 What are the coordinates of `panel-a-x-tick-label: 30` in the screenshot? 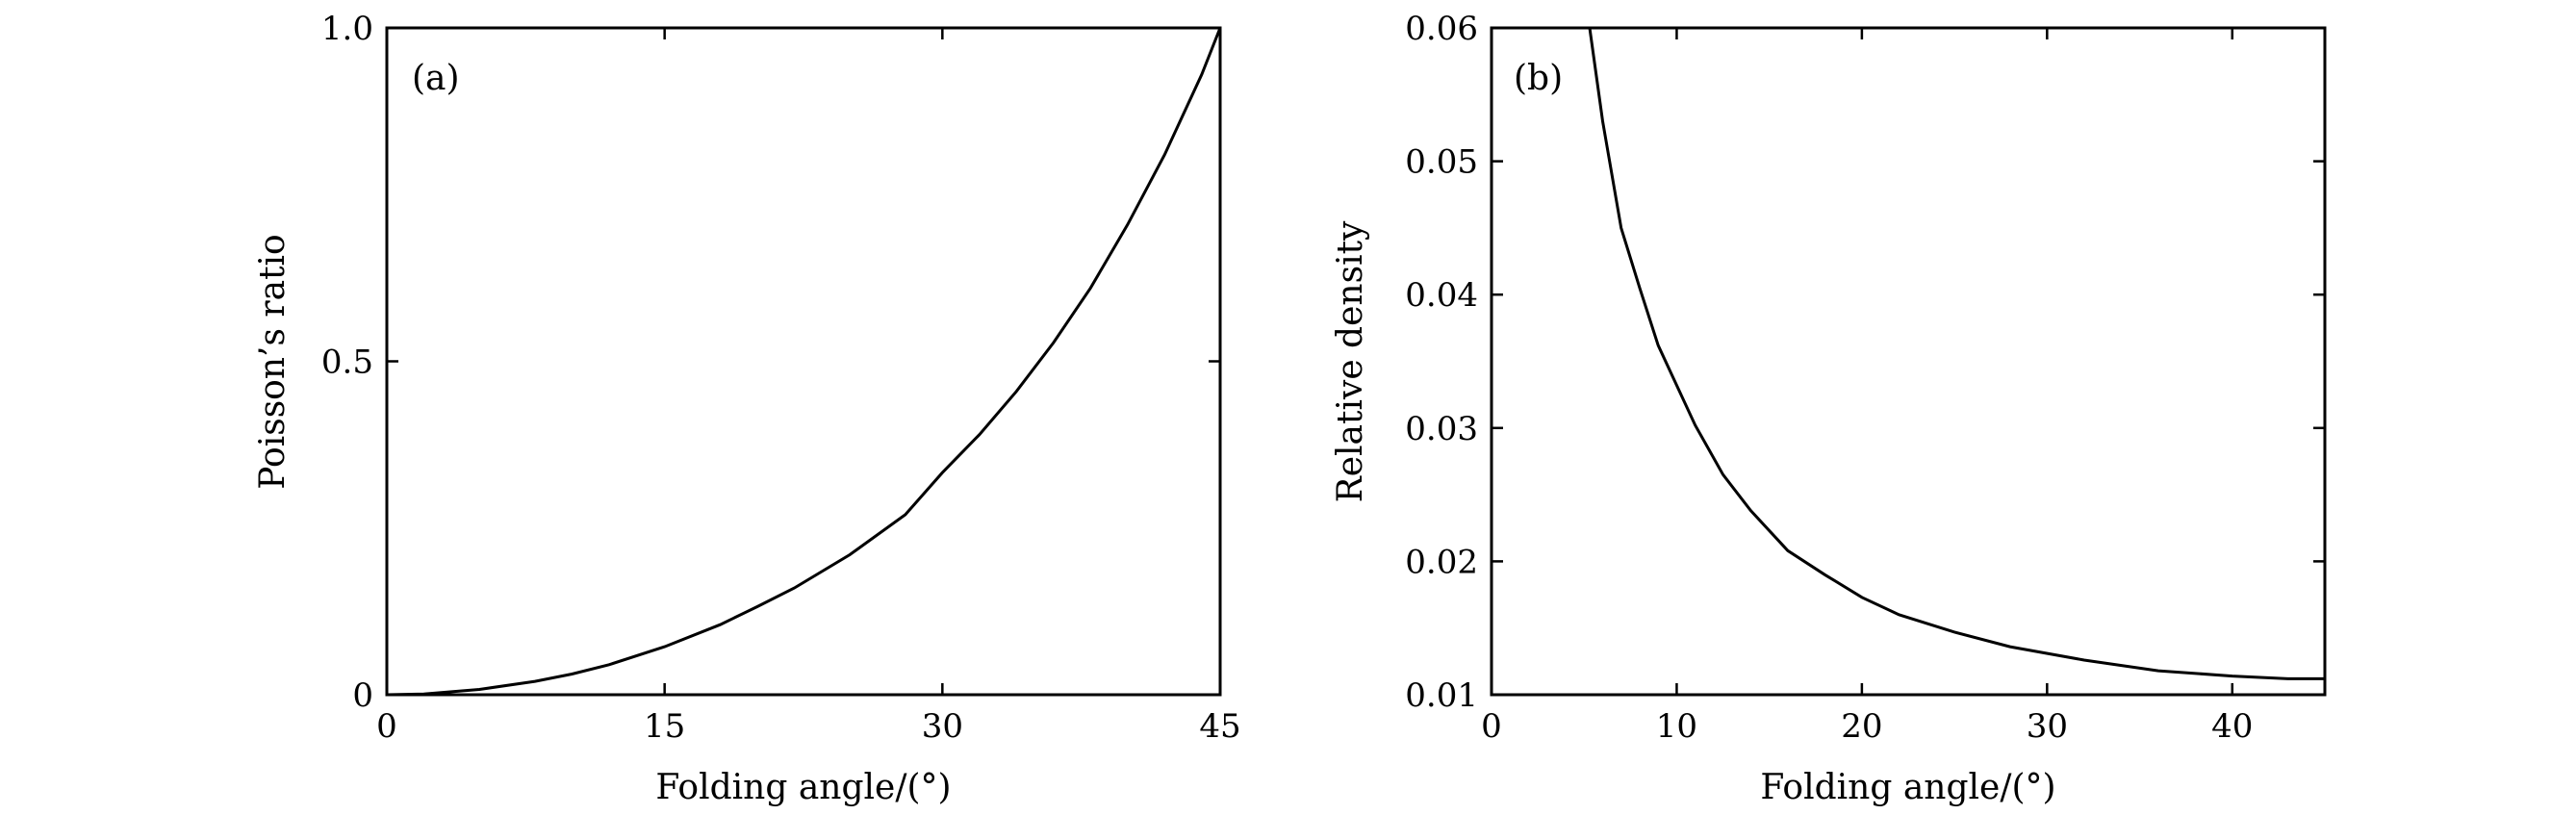 It's located at (942, 726).